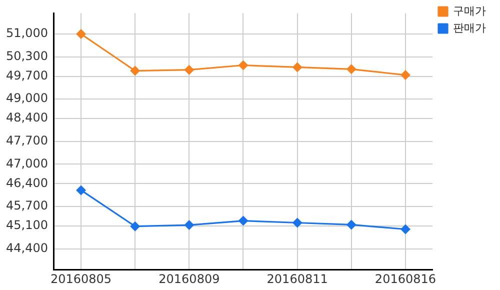 This screenshot has width=500, height=290. Describe the element at coordinates (27, 163) in the screenshot. I see `y-tick-label: 47,000` at that location.